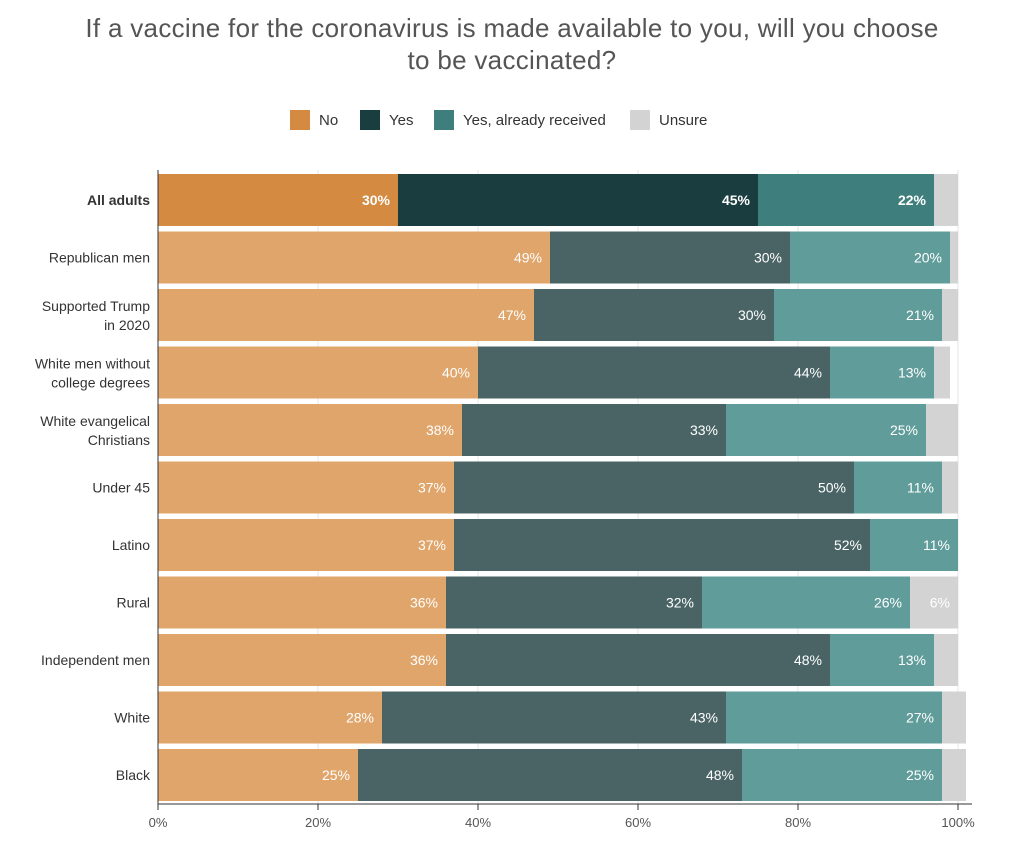 Image resolution: width=1024 pixels, height=848 pixels. What do you see at coordinates (118, 200) in the screenshot?
I see `category-label: All adults` at bounding box center [118, 200].